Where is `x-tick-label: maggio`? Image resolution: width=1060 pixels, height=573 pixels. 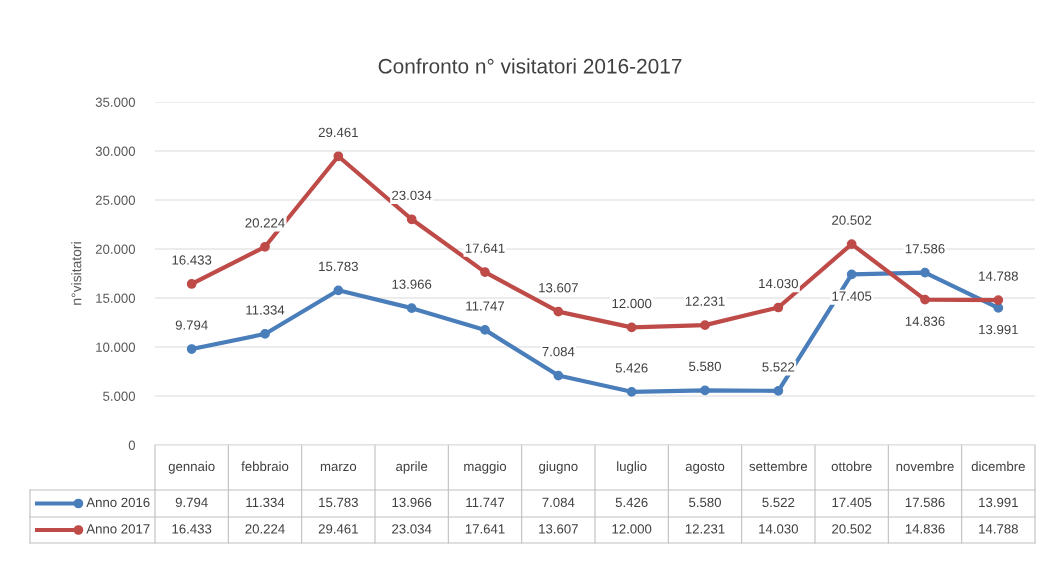 x-tick-label: maggio is located at coordinates (485, 467).